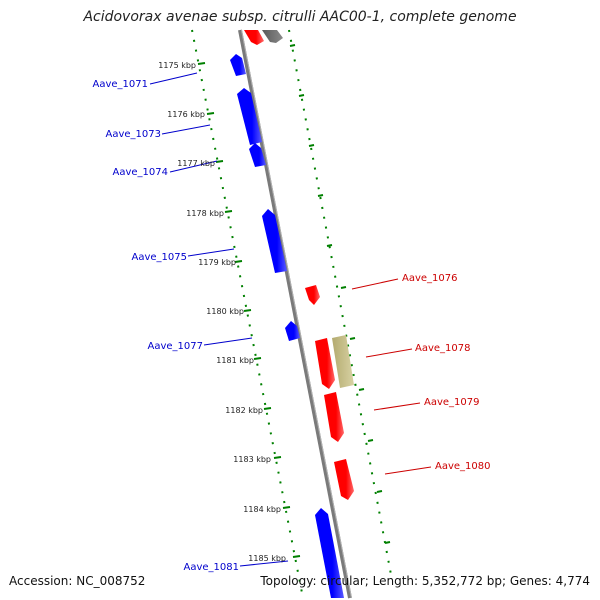  What do you see at coordinates (252, 459) in the screenshot?
I see `scale-label: 1183 kbp` at bounding box center [252, 459].